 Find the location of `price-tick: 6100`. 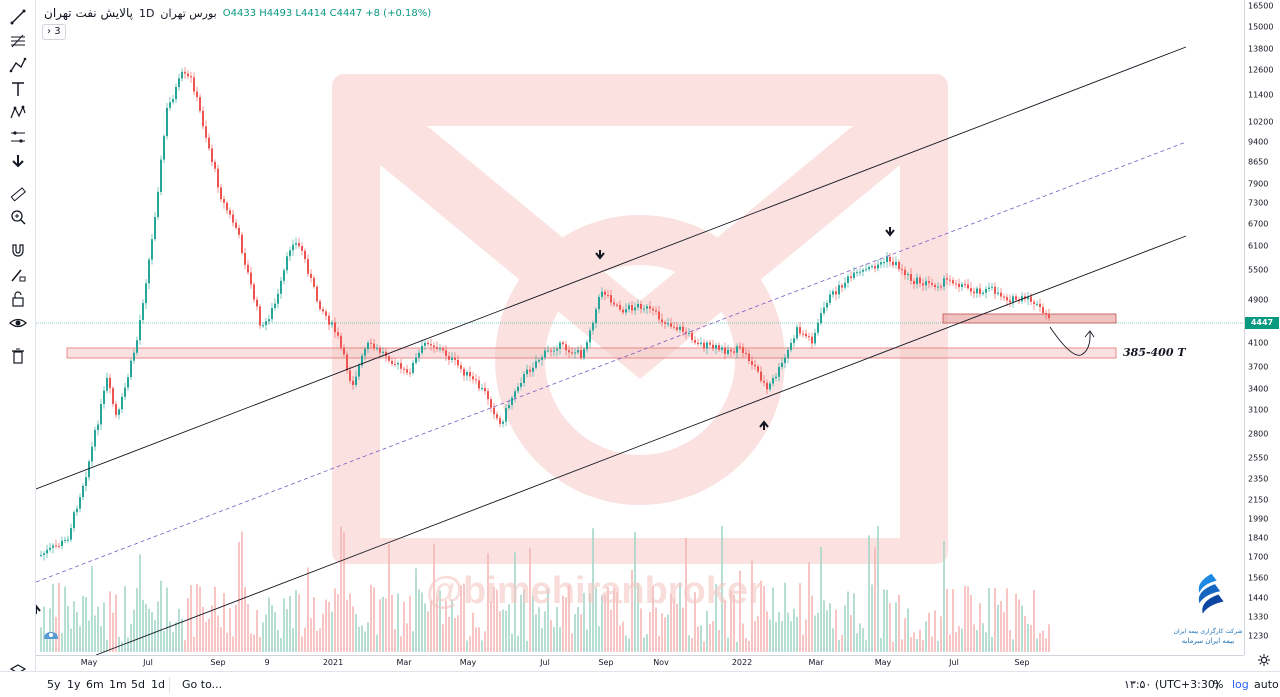

price-tick: 6100 is located at coordinates (1258, 246).